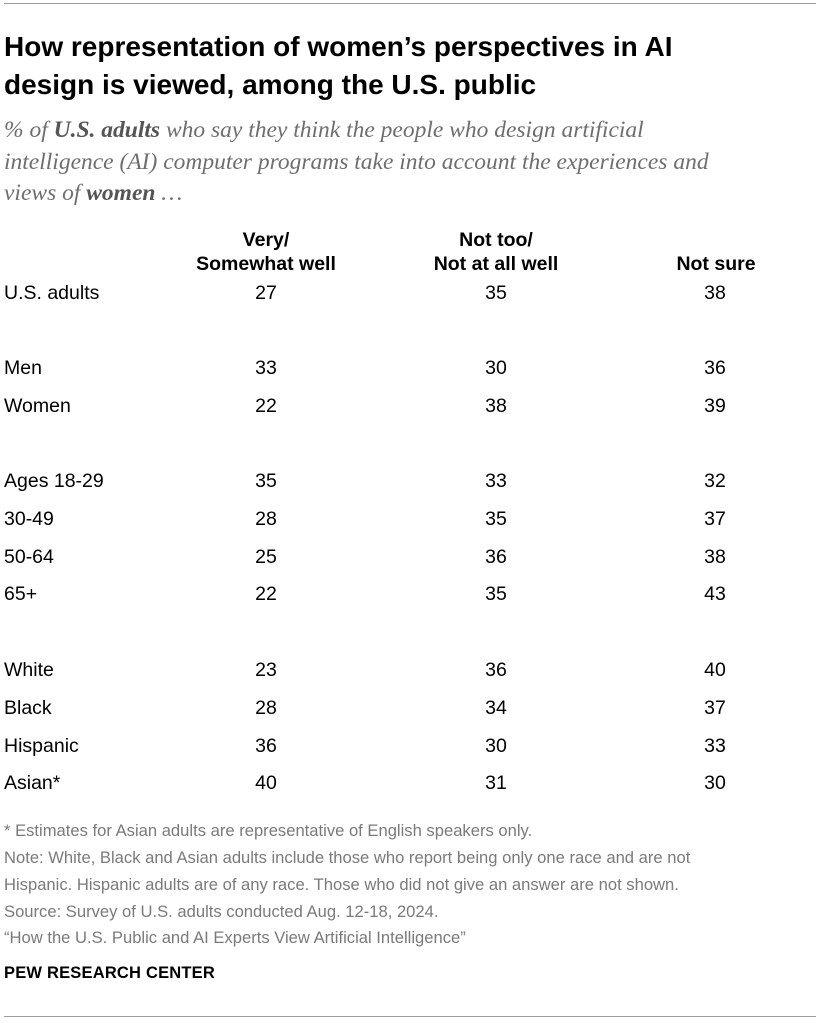 This screenshot has width=829, height=1023. Describe the element at coordinates (414, 557) in the screenshot. I see `table-row-50-64: 50-64 25 36 38` at that location.